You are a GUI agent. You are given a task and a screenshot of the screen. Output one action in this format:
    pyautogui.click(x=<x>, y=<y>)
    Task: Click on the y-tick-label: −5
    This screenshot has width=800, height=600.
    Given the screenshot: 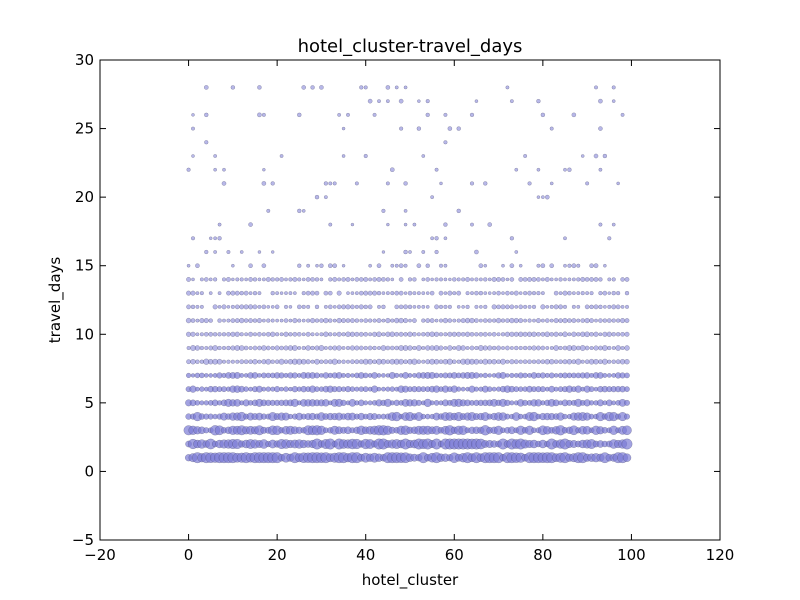 What is the action you would take?
    pyautogui.click(x=83, y=540)
    